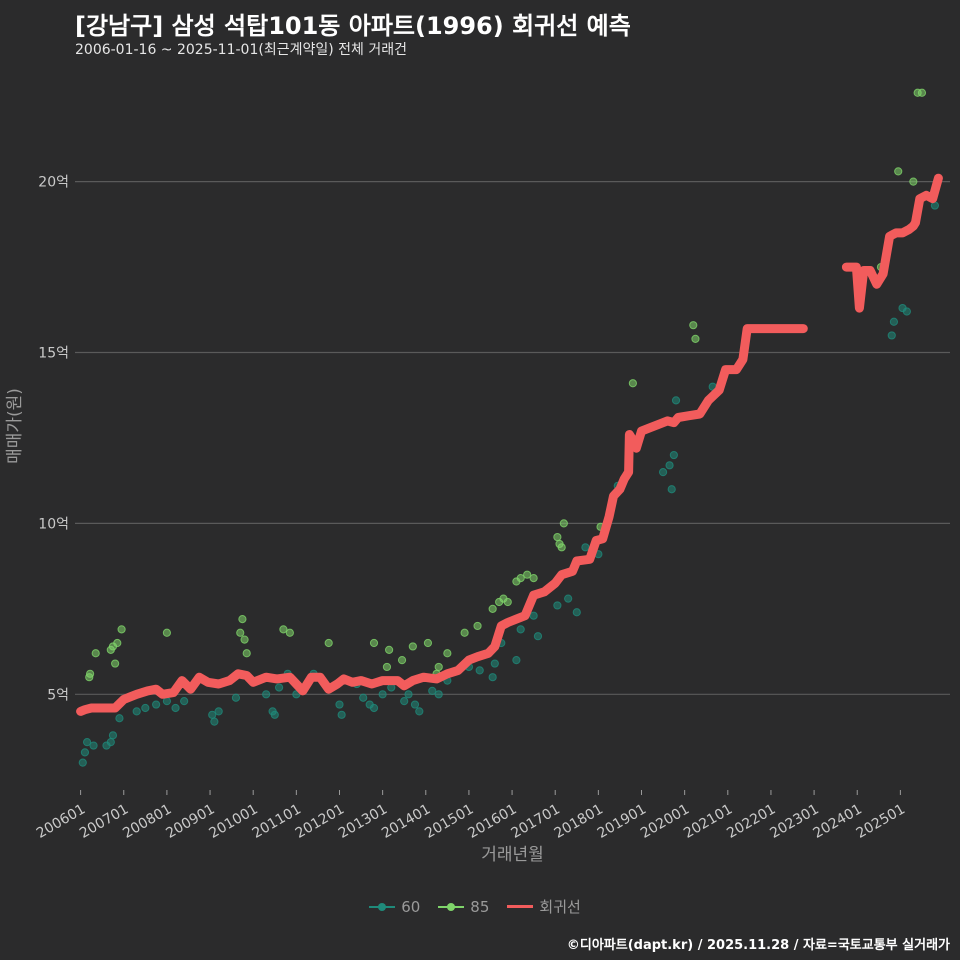 The image size is (960, 960). I want to click on x-tick-label: 201301, so click(363, 821).